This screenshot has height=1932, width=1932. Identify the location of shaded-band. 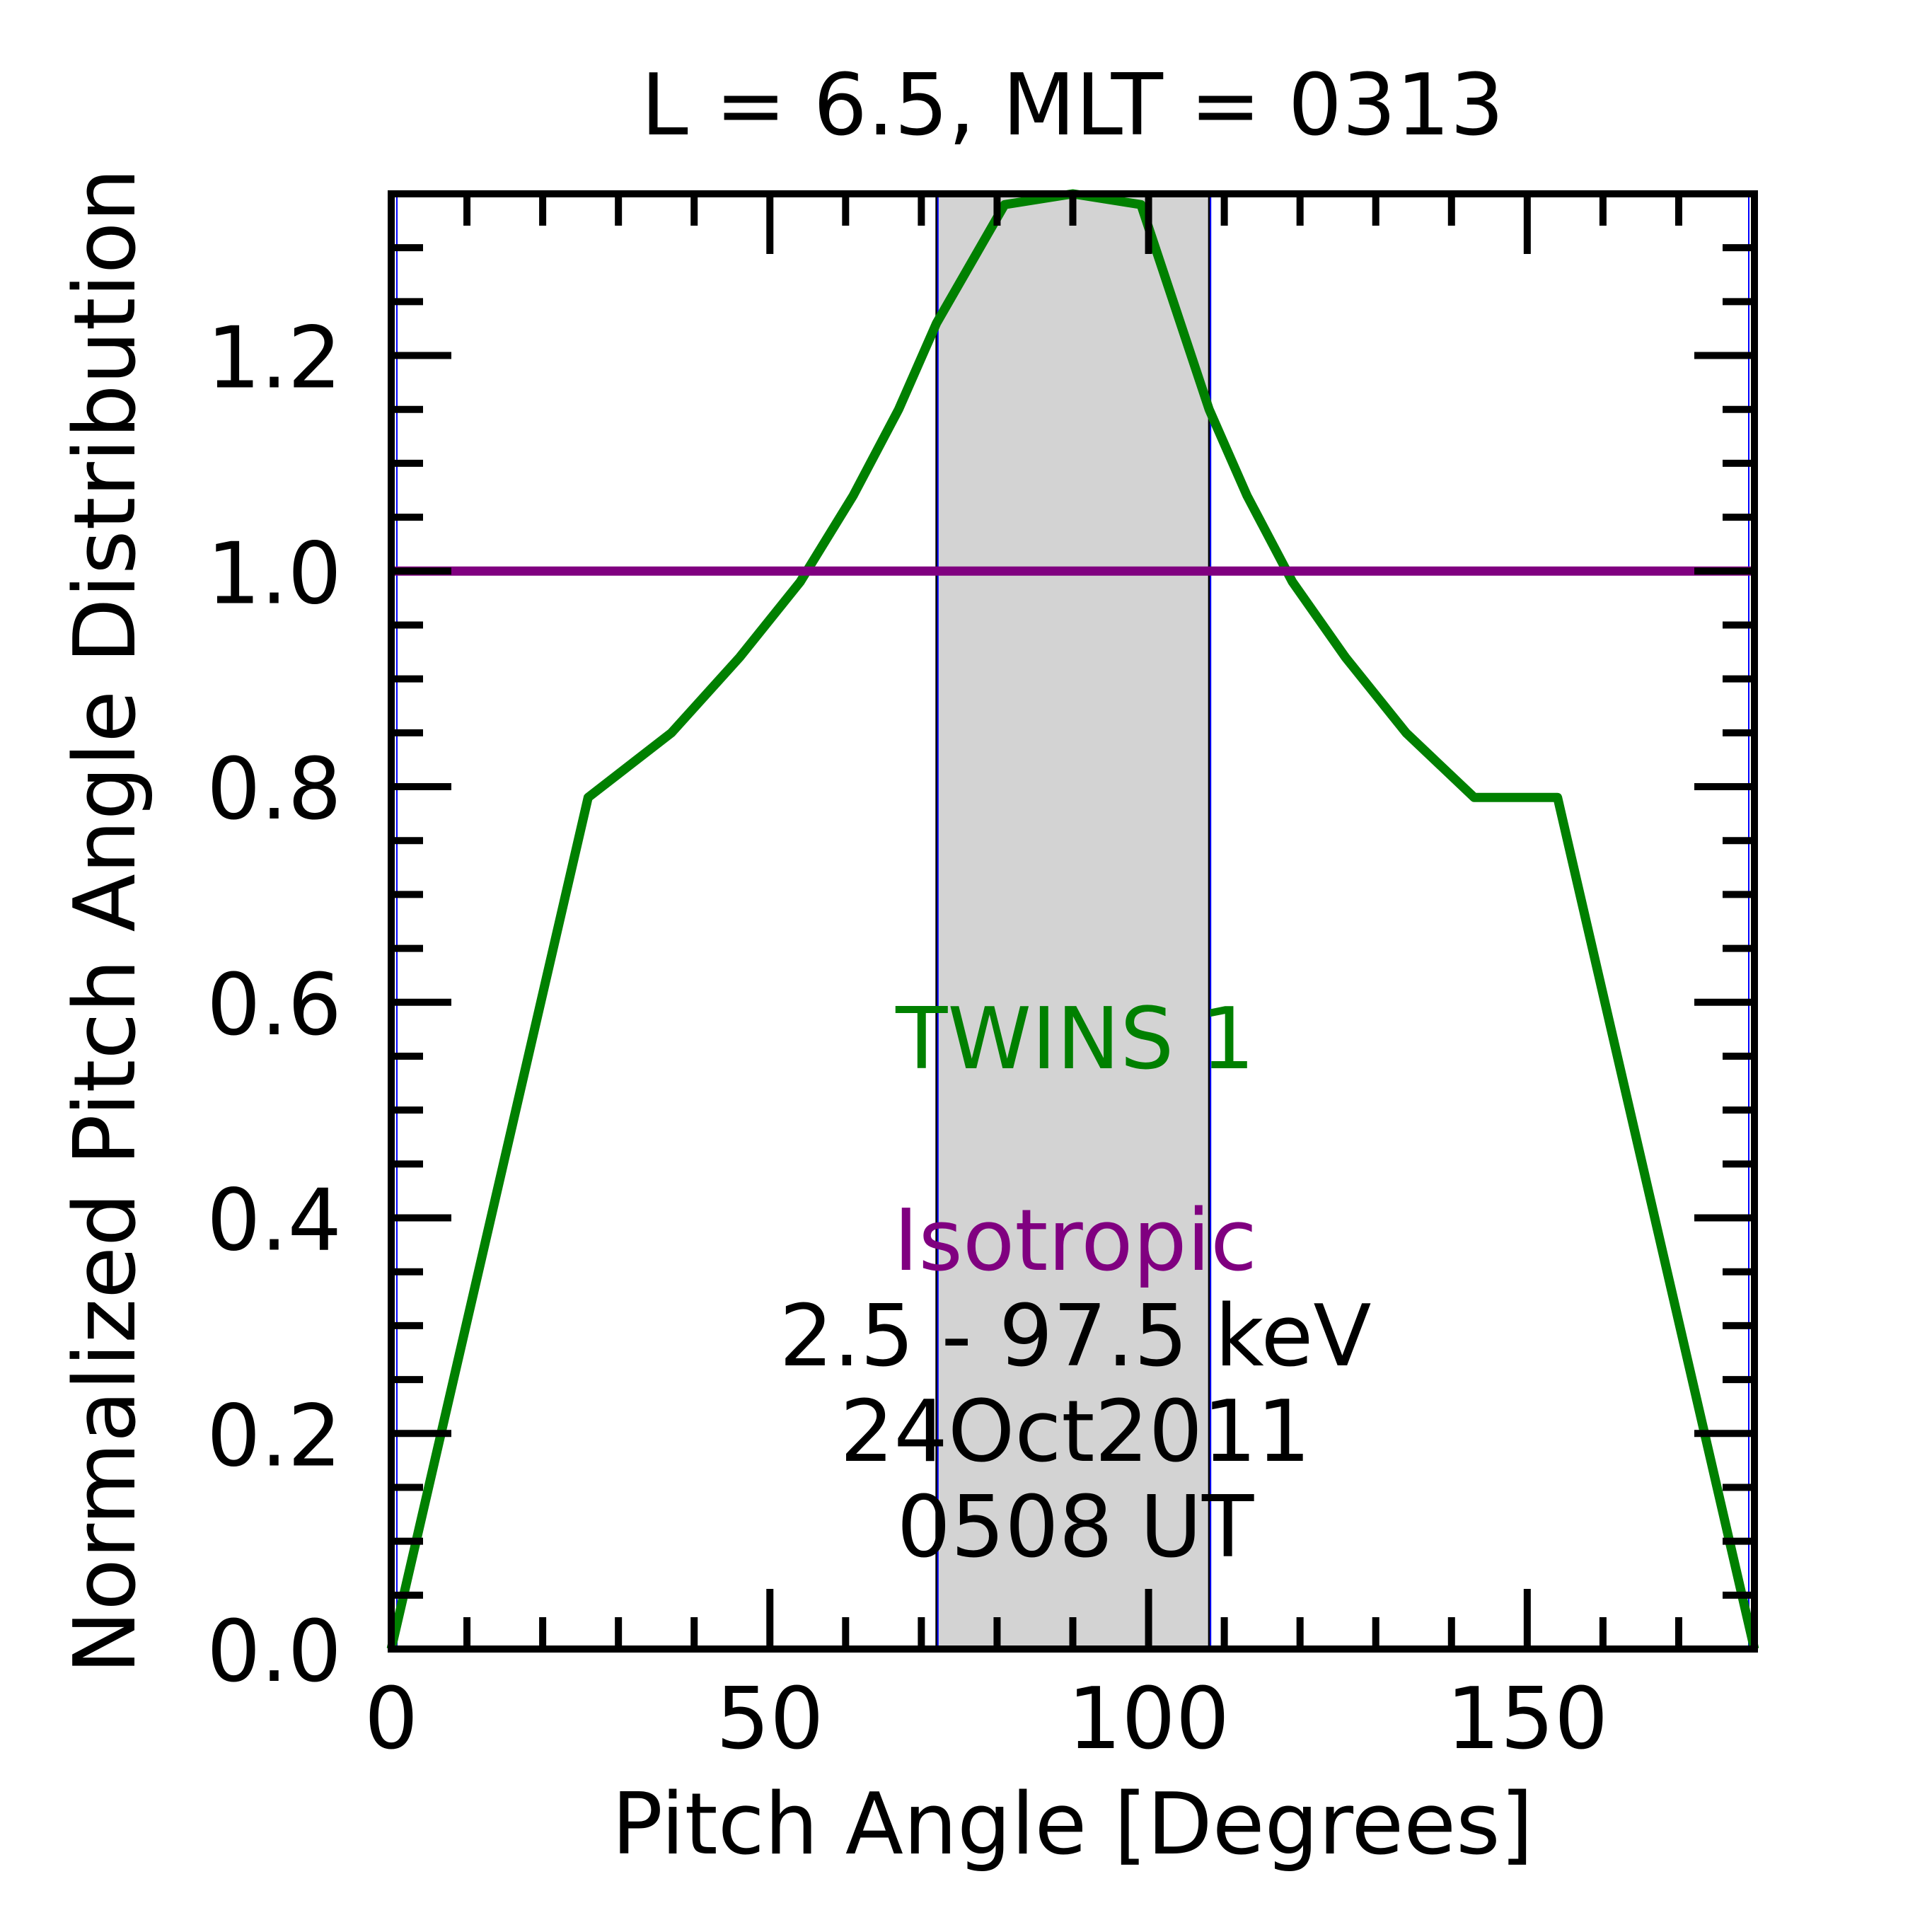
(1073, 921).